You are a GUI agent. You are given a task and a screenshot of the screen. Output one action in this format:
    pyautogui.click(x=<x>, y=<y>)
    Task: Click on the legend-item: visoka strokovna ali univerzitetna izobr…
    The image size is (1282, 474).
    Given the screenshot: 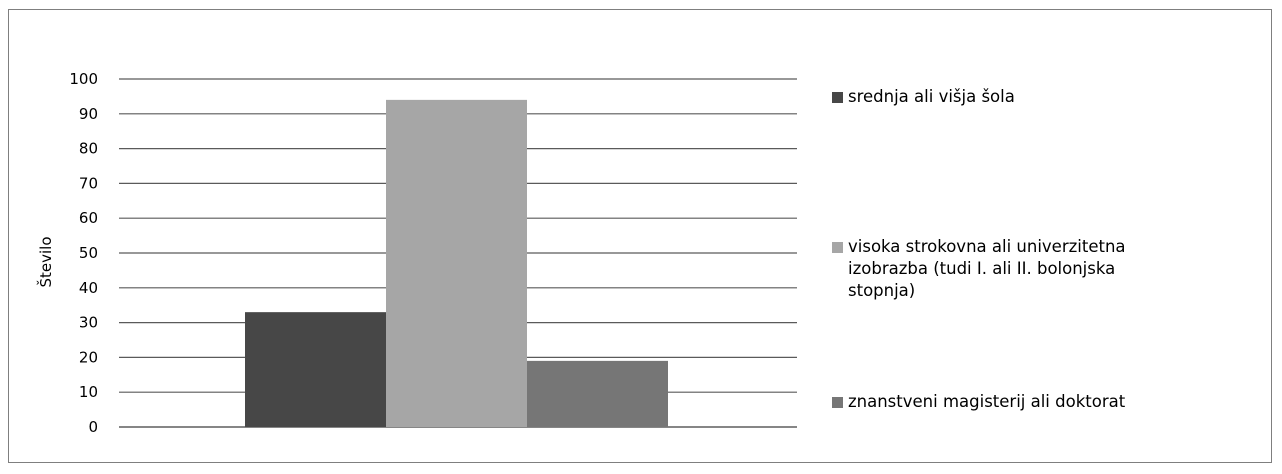 What is the action you would take?
    pyautogui.click(x=1005, y=269)
    